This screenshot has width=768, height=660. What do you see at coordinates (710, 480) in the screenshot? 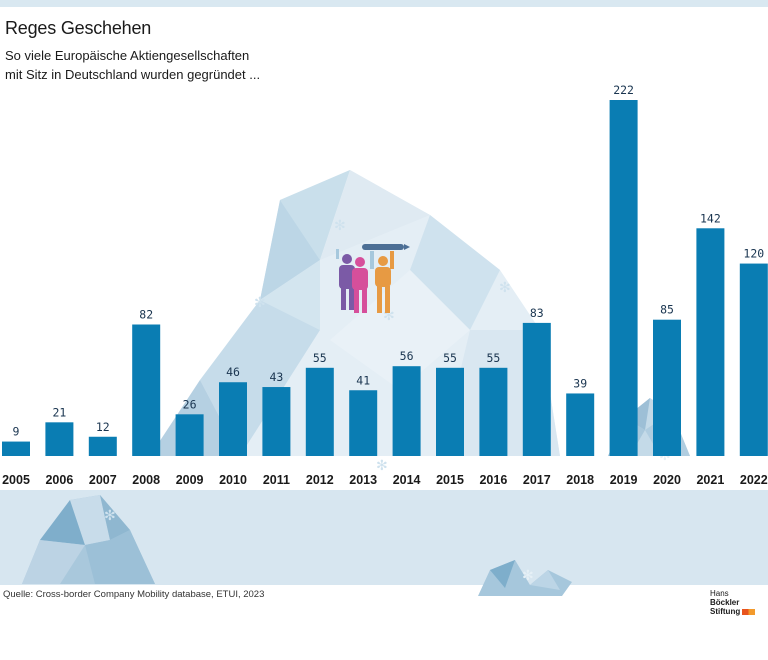
I see `category-label-2021: 2021` at bounding box center [710, 480].